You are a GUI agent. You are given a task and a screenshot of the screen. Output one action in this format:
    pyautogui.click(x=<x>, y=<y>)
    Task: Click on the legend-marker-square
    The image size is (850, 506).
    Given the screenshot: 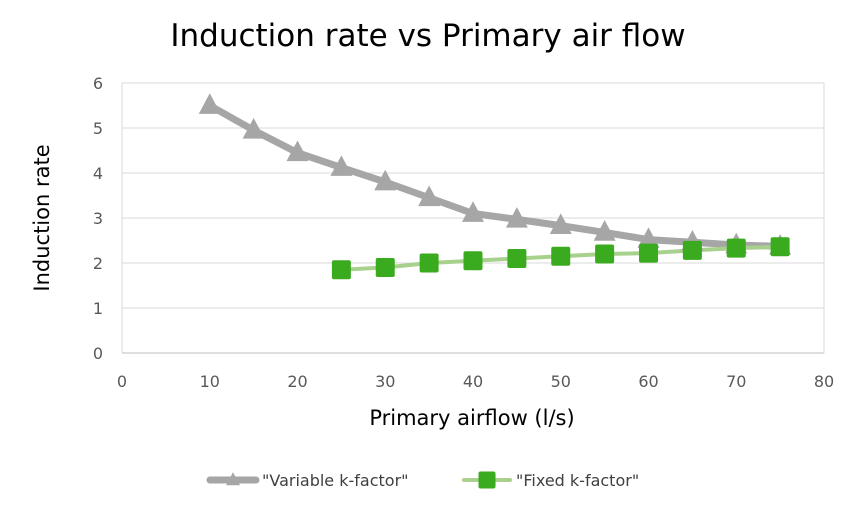 What is the action you would take?
    pyautogui.click(x=487, y=480)
    